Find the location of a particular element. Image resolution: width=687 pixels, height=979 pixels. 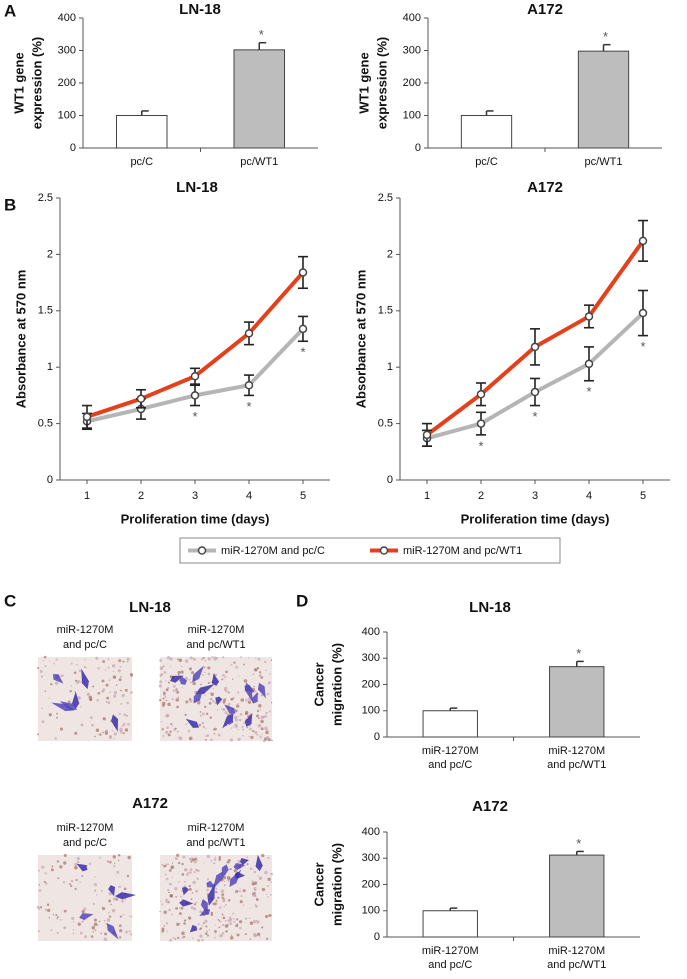

y-axis-label: Absorbance at 570 nm is located at coordinates (360, 339).